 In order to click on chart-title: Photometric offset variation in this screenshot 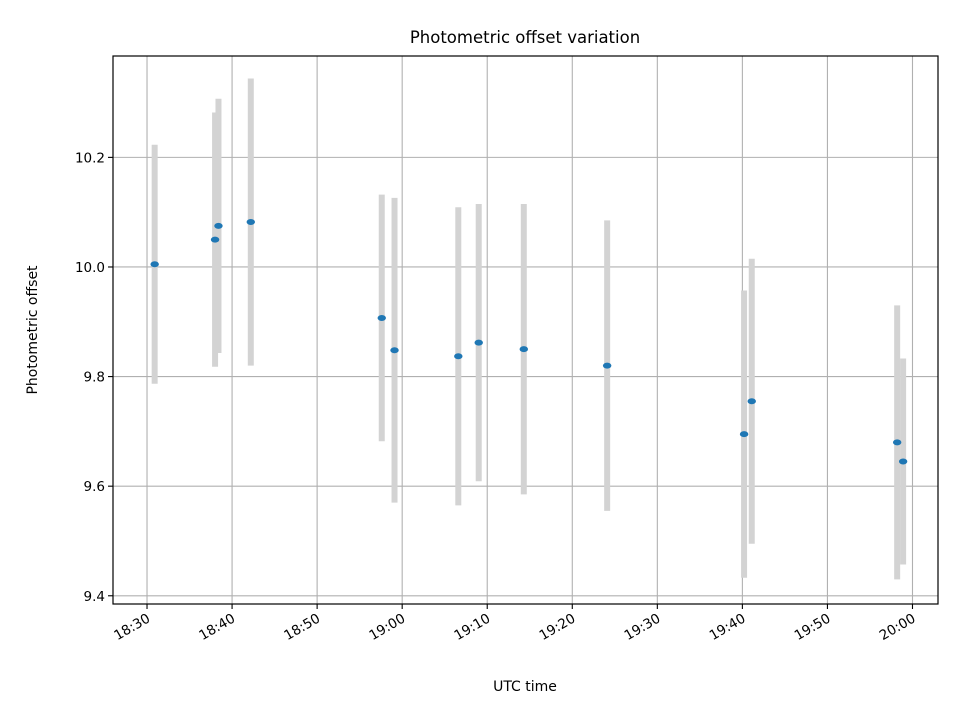, I will do `click(525, 37)`.